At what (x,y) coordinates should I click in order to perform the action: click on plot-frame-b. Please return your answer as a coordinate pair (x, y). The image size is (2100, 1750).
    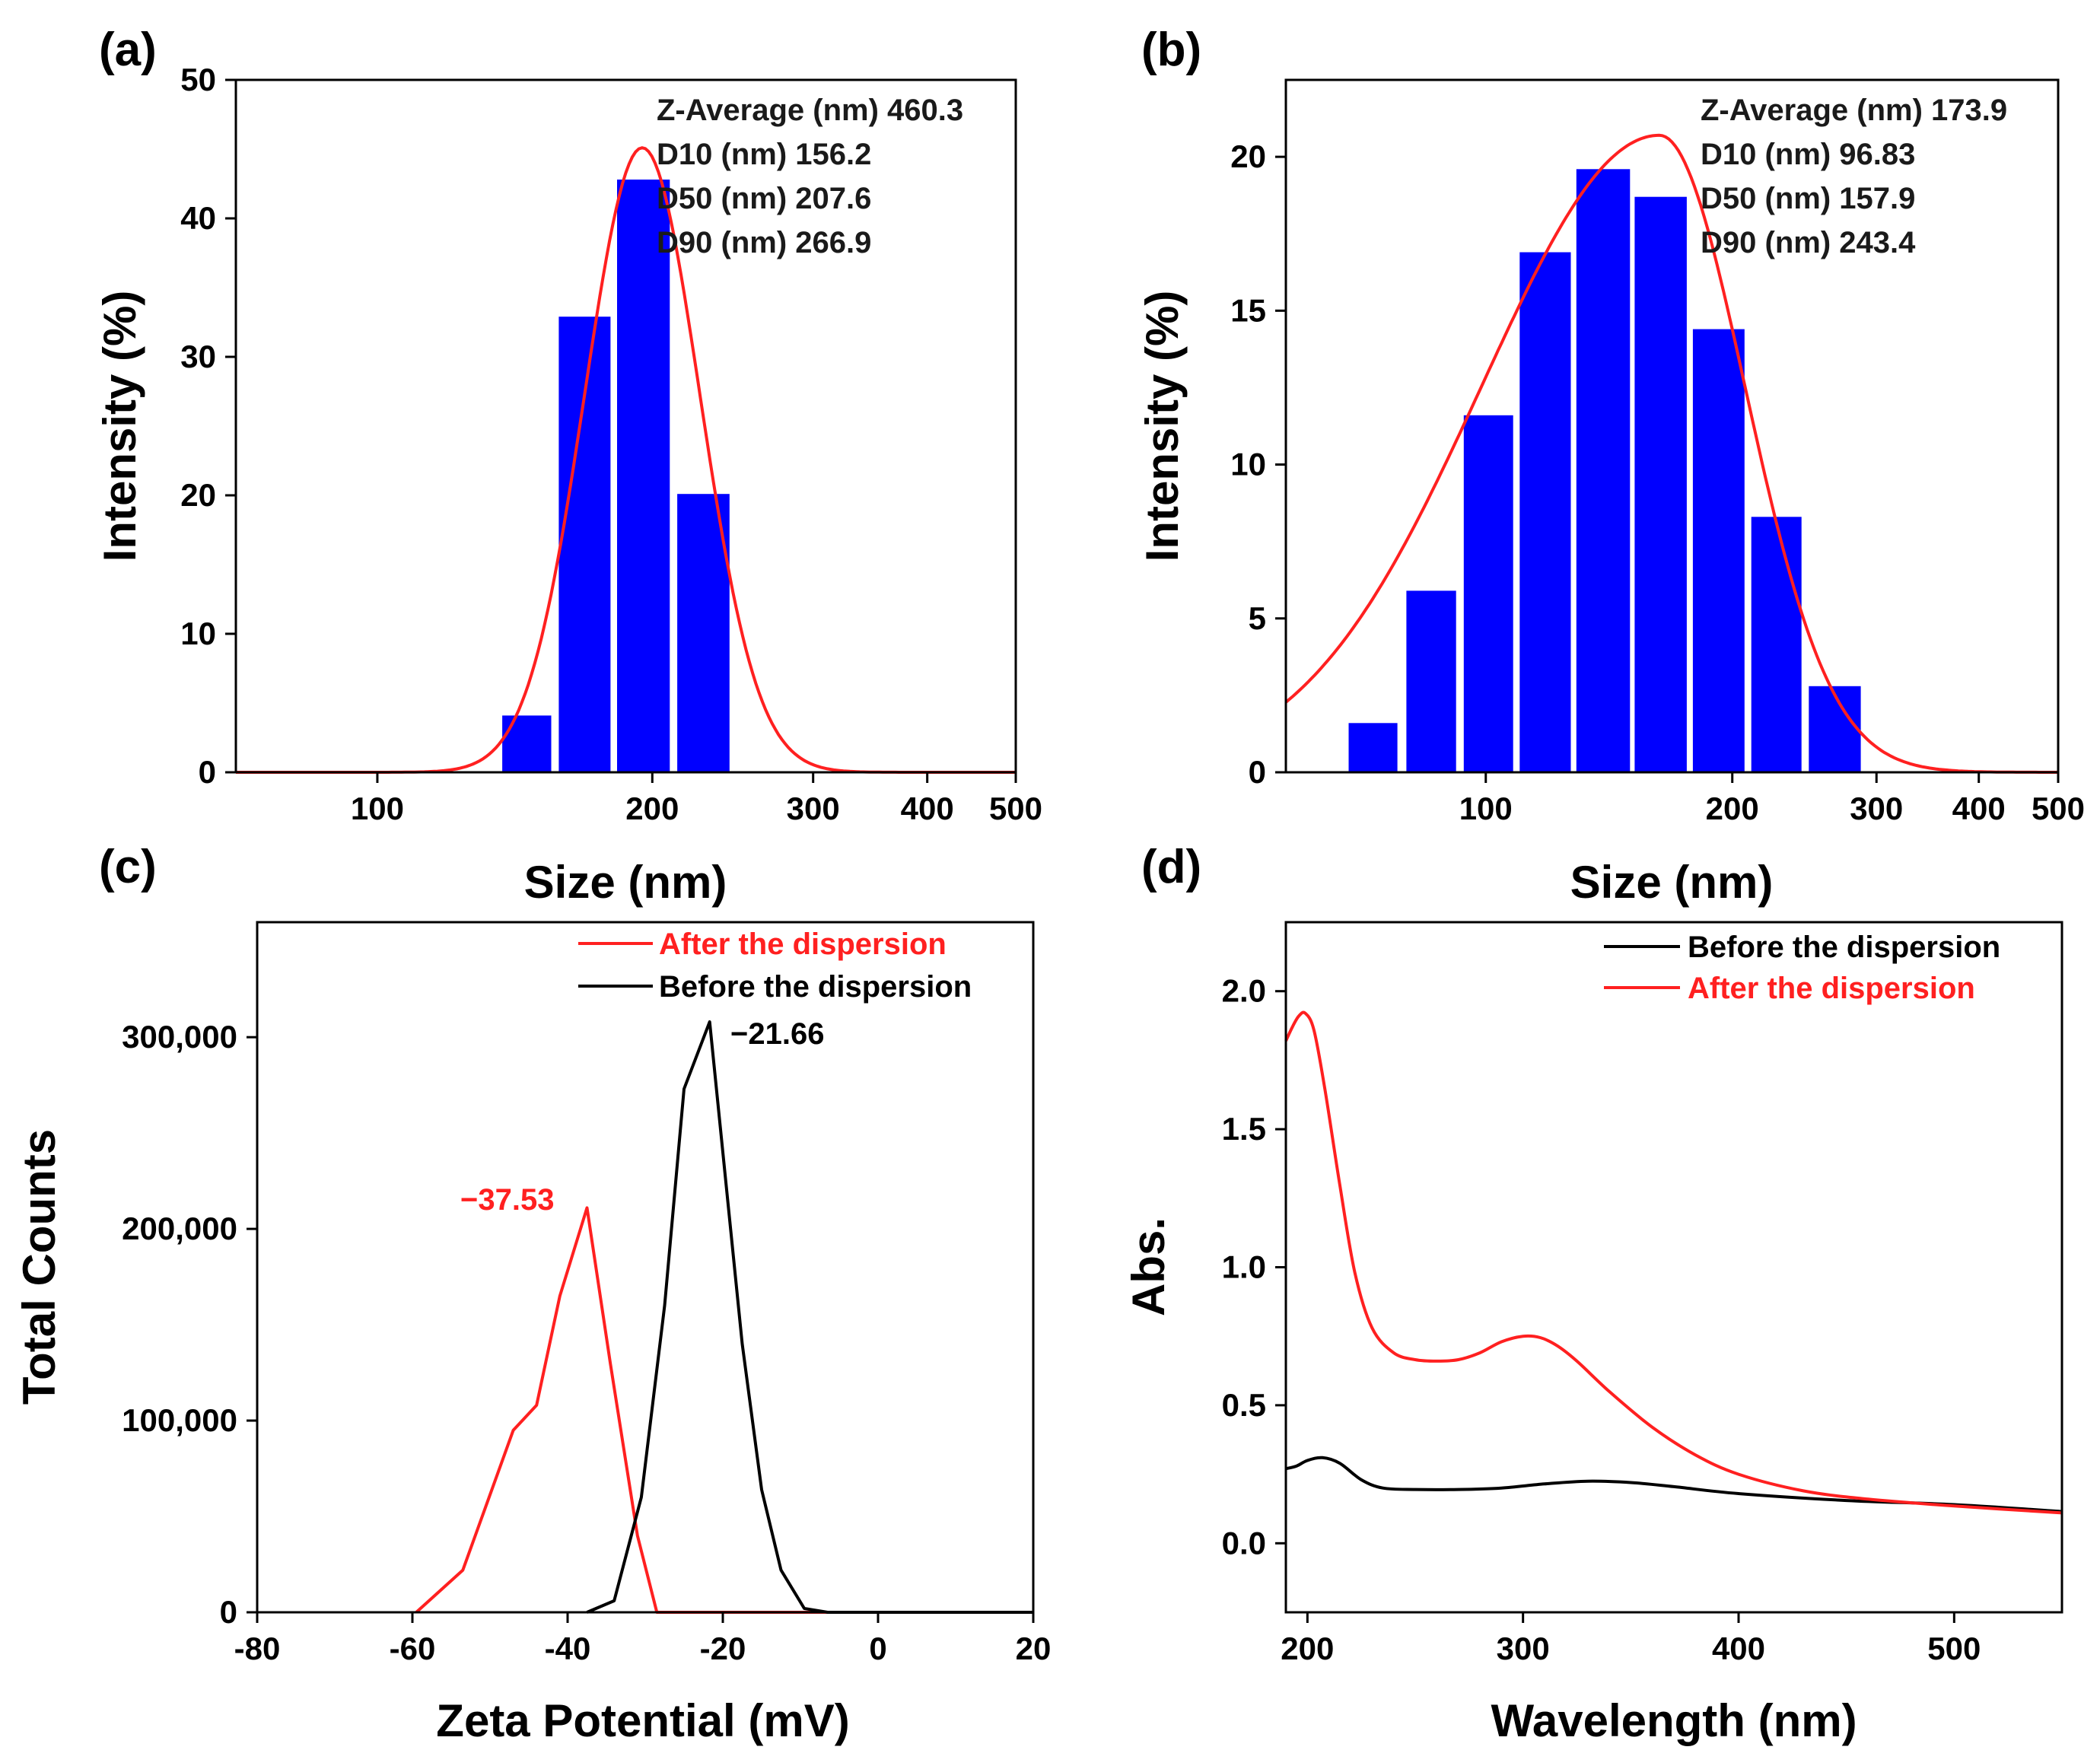
    Looking at the image, I should click on (1672, 426).